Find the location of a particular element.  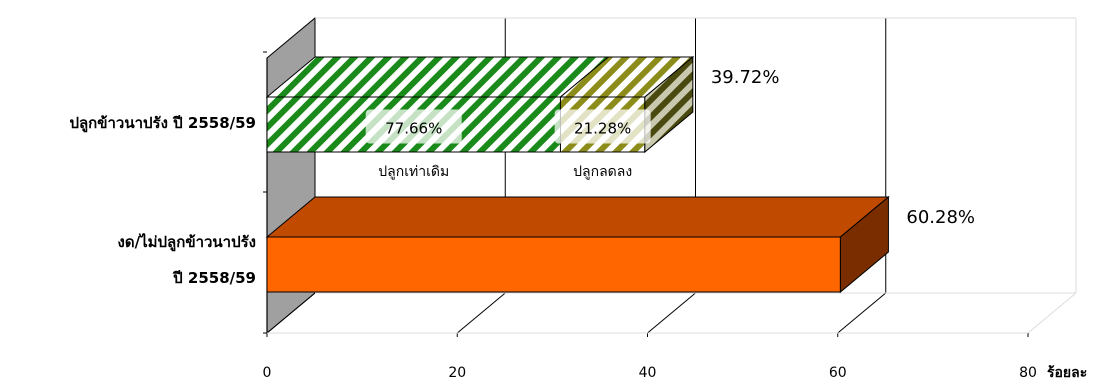

x-tick-label: 60 is located at coordinates (838, 373).